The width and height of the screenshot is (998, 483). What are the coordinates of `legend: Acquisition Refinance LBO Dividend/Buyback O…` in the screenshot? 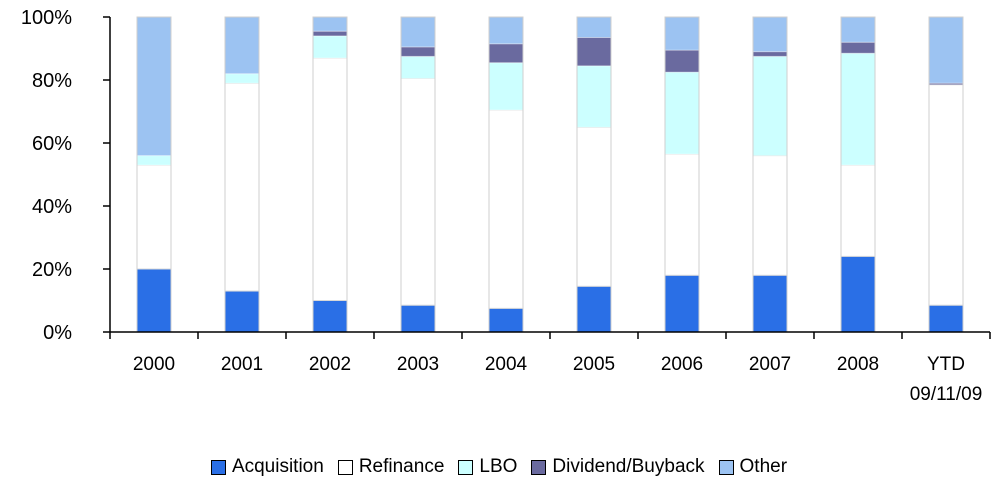 It's located at (499, 467).